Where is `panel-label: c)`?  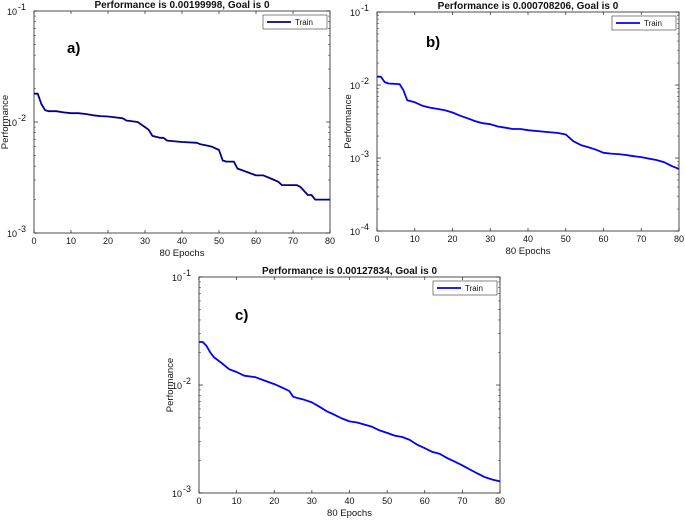
panel-label: c) is located at coordinates (241, 315).